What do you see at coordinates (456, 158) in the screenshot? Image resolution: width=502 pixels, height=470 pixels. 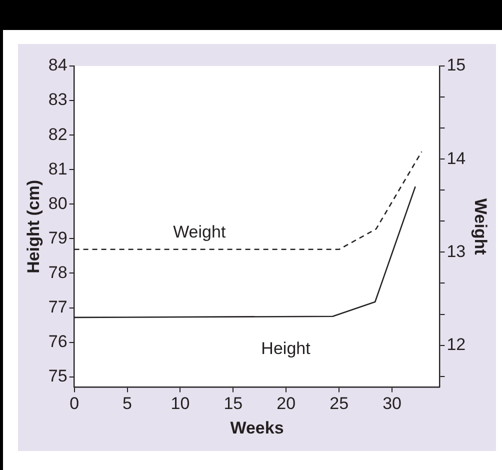 I see `y2-tick-label: 14` at bounding box center [456, 158].